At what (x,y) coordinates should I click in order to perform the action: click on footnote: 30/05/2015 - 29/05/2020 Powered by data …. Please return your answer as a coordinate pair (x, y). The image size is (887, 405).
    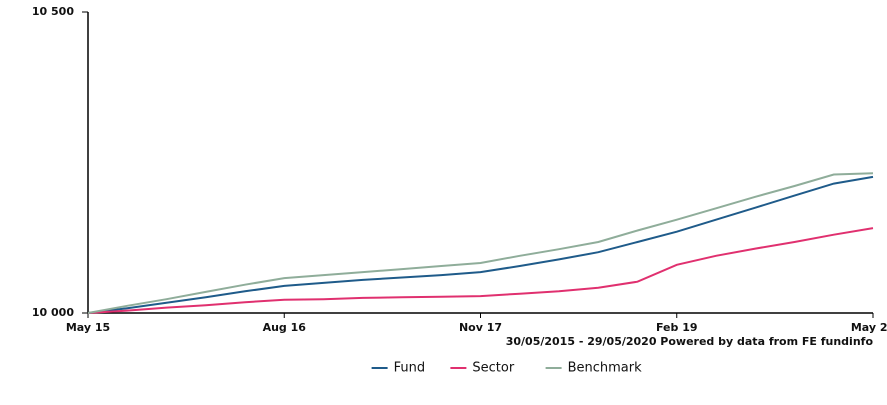
    Looking at the image, I should click on (690, 341).